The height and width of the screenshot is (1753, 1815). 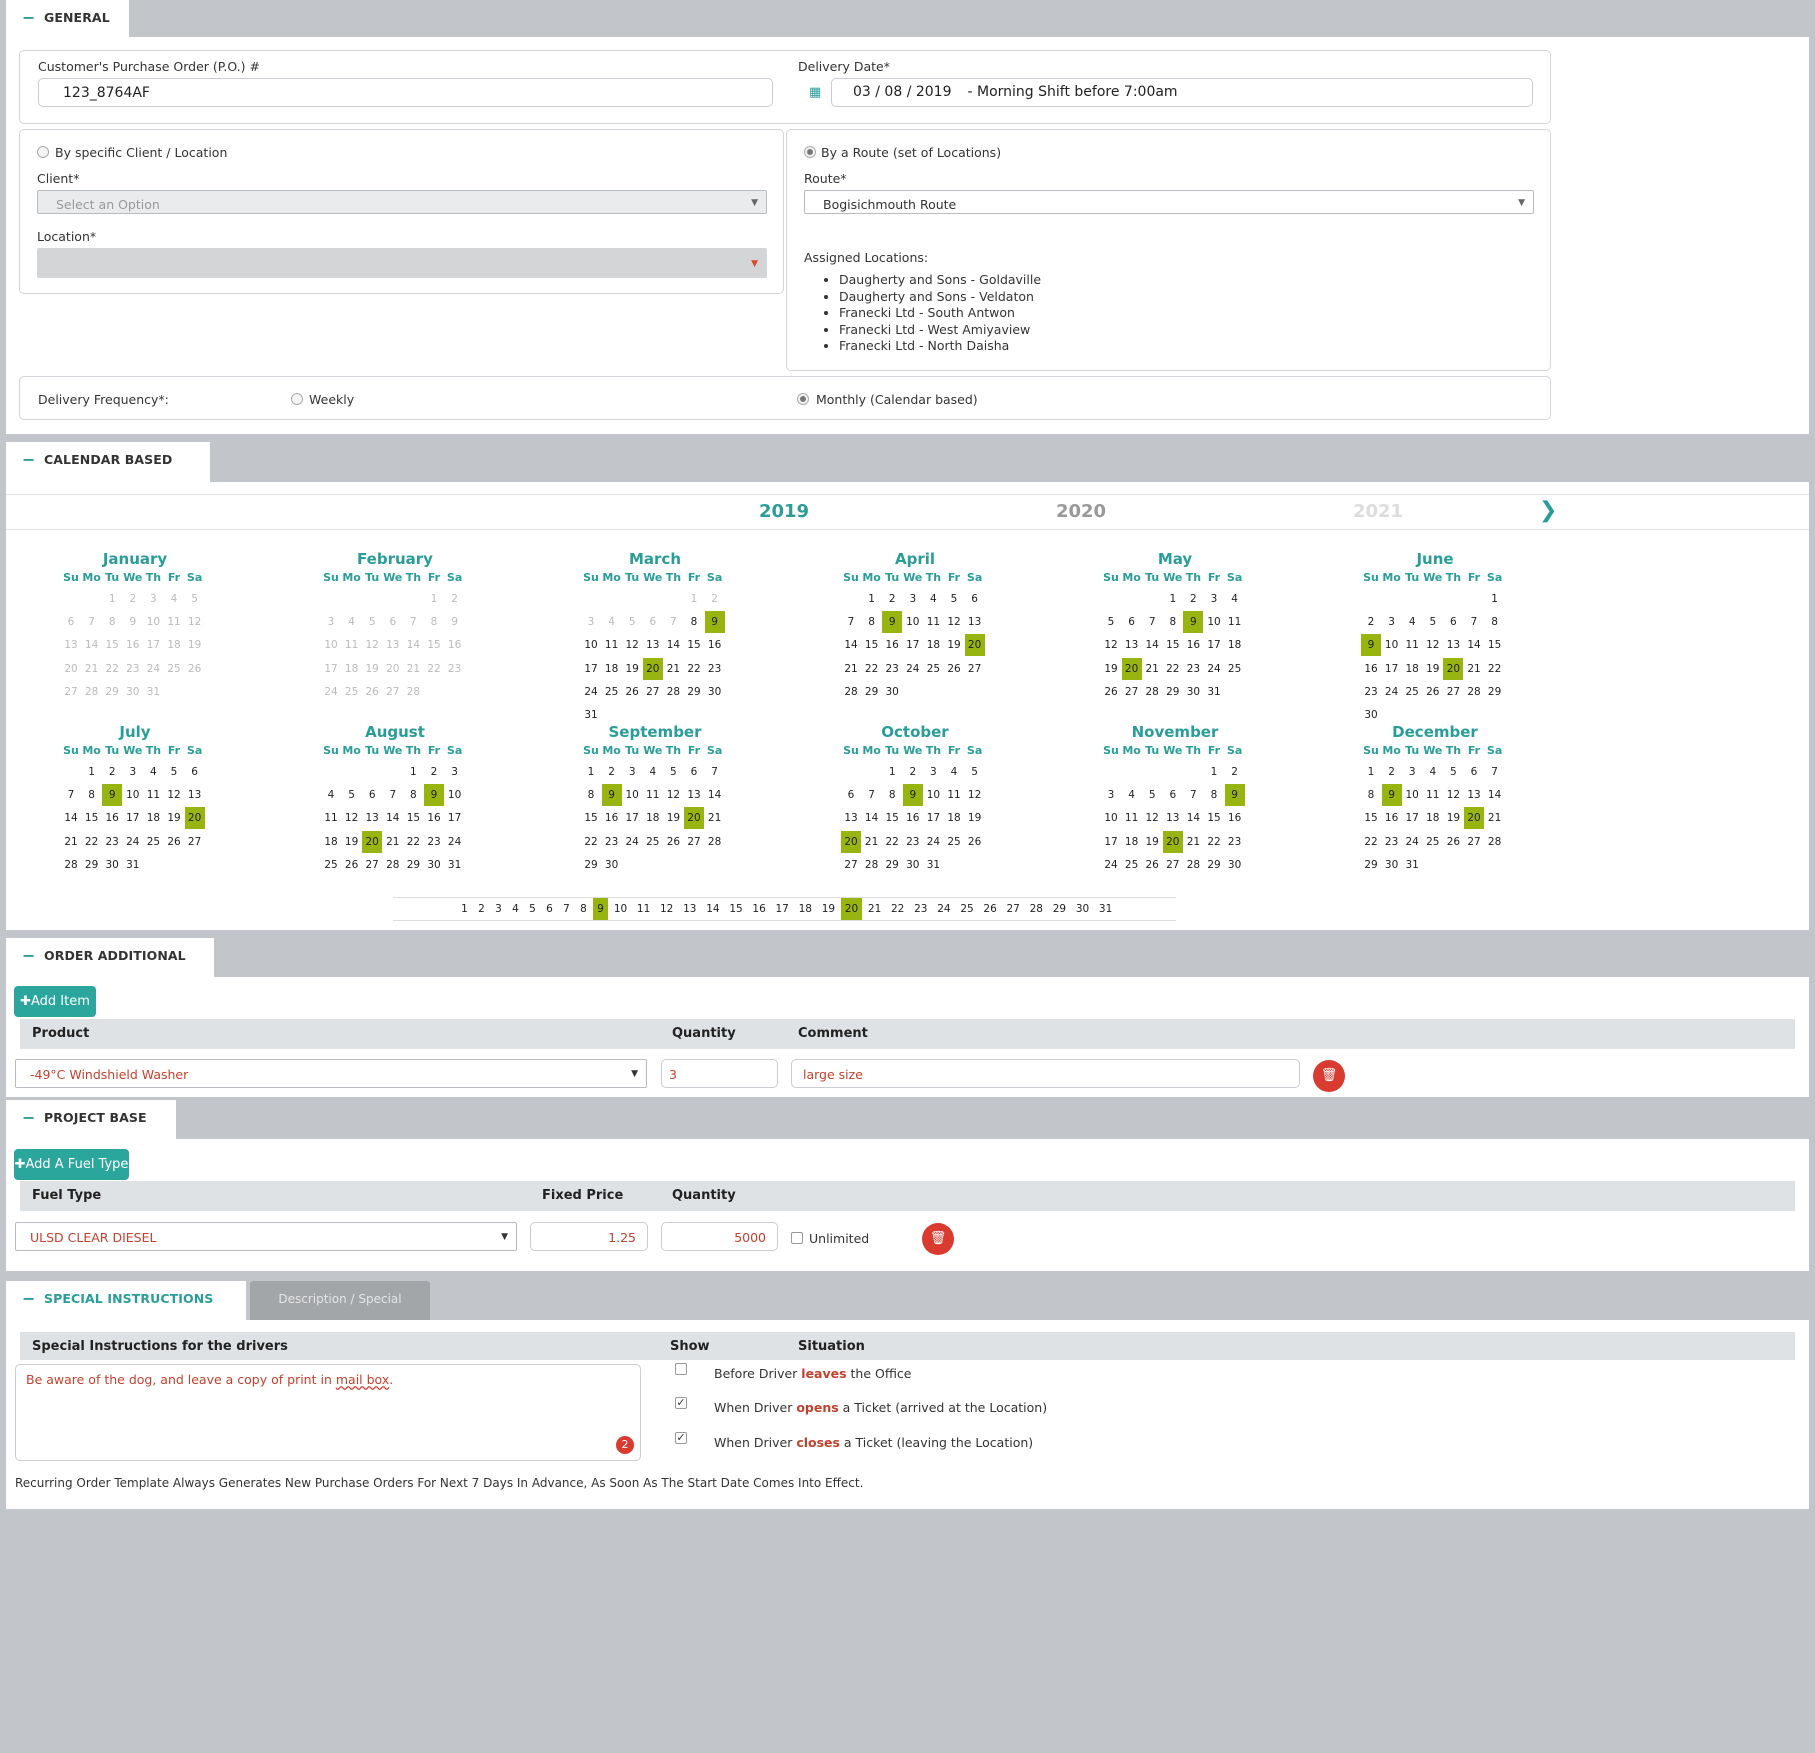 What do you see at coordinates (1045, 1073) in the screenshot?
I see `product-comment-input: large size` at bounding box center [1045, 1073].